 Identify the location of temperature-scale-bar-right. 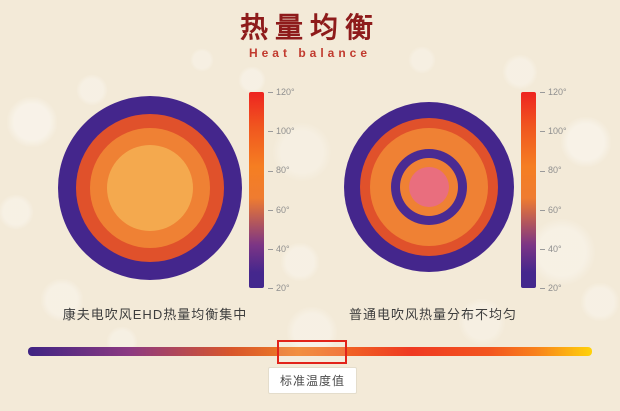
(528, 190).